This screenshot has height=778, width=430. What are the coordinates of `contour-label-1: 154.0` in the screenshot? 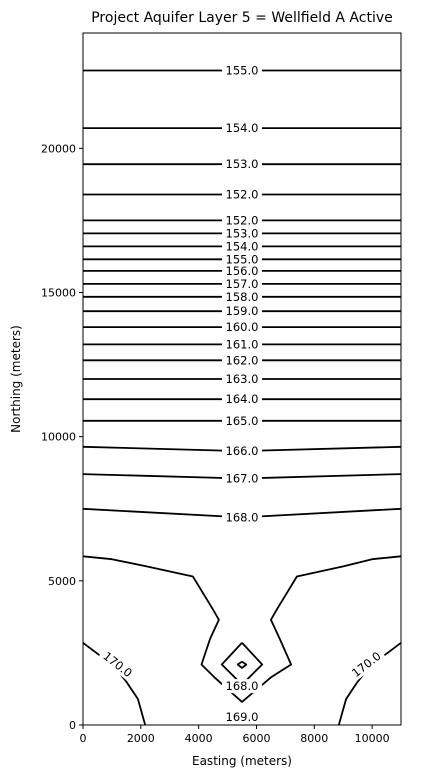 It's located at (242, 128).